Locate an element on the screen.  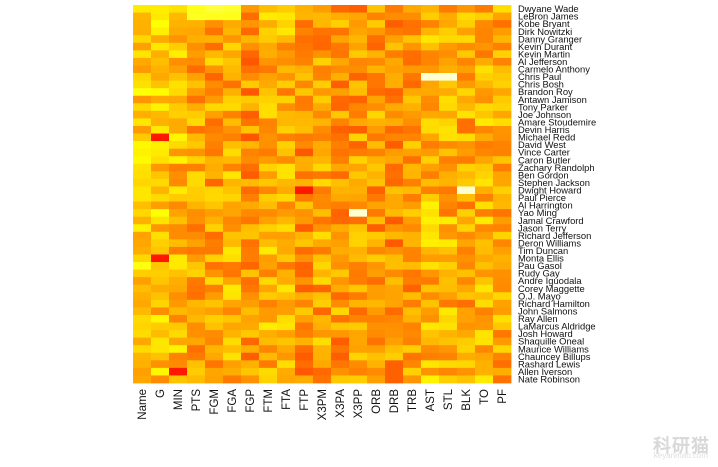
y-tick-label: Deron Williams is located at coordinates (549, 242).